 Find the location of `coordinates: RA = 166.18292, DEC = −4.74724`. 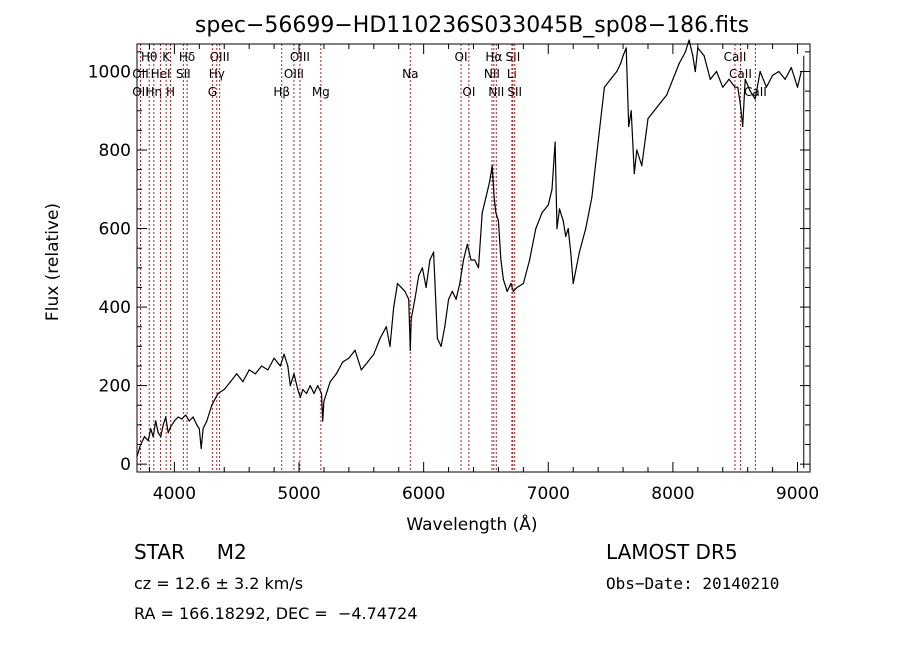

coordinates: RA = 166.18292, DEC = −4.74724 is located at coordinates (276, 613).